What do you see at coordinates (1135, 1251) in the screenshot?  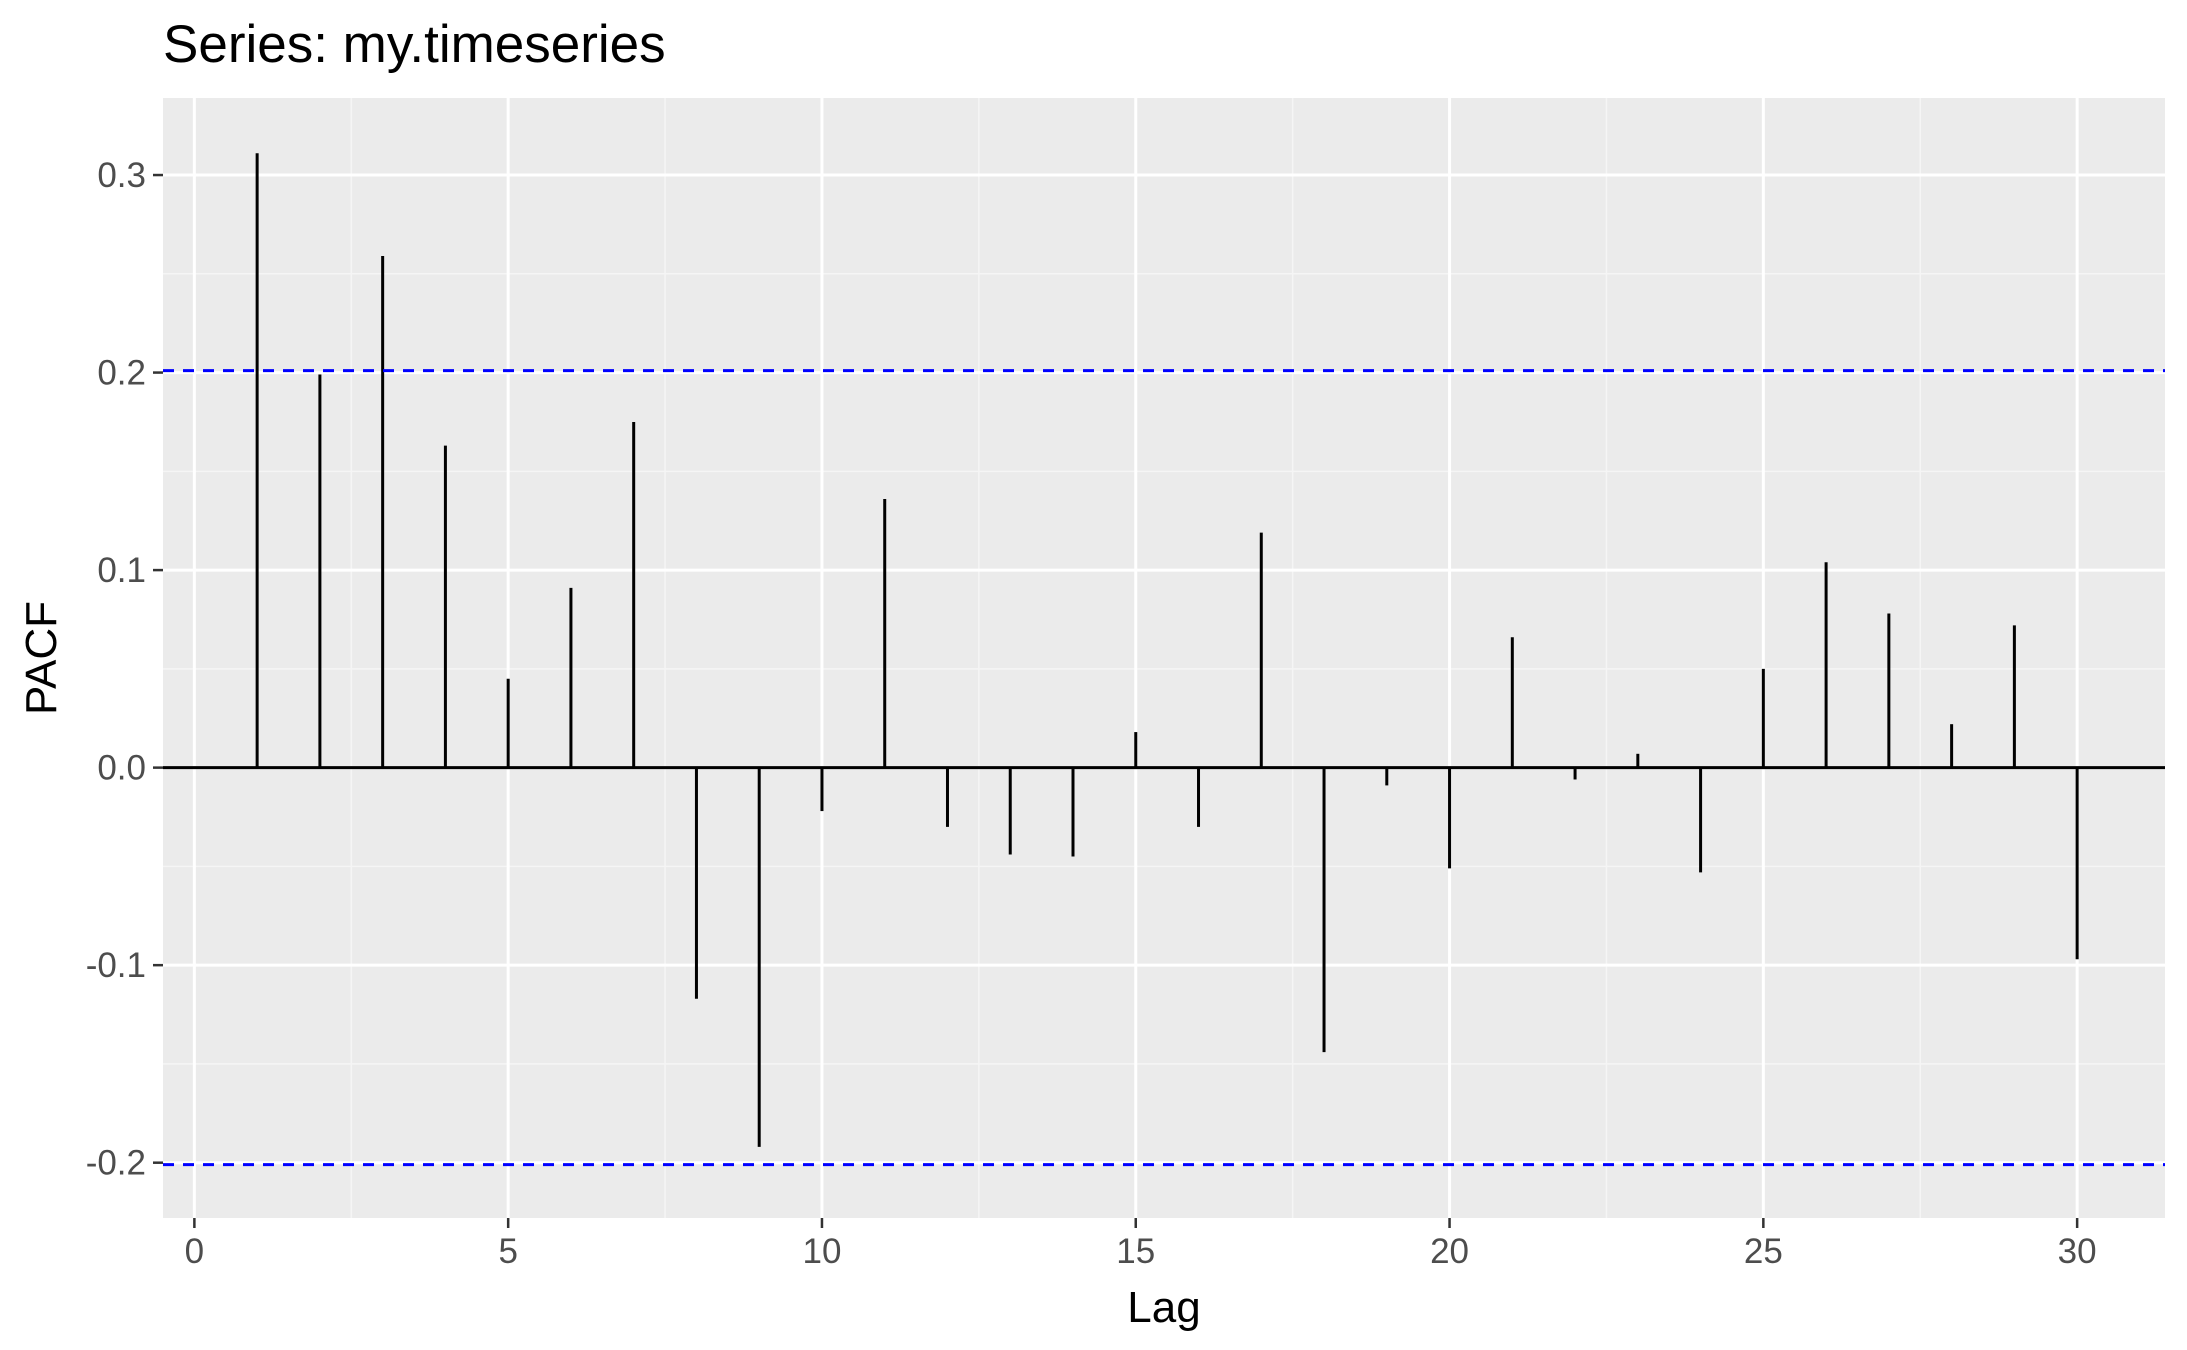 I see `x-tick-label: 15` at bounding box center [1135, 1251].